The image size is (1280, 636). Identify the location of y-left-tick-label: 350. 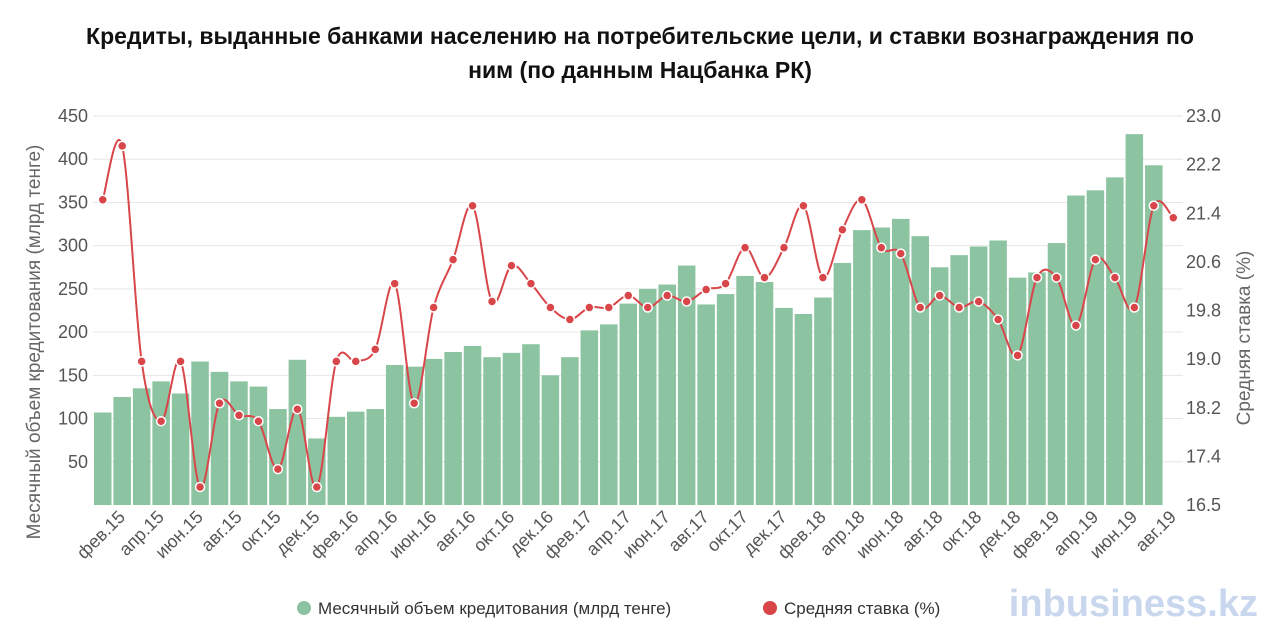
(73, 202).